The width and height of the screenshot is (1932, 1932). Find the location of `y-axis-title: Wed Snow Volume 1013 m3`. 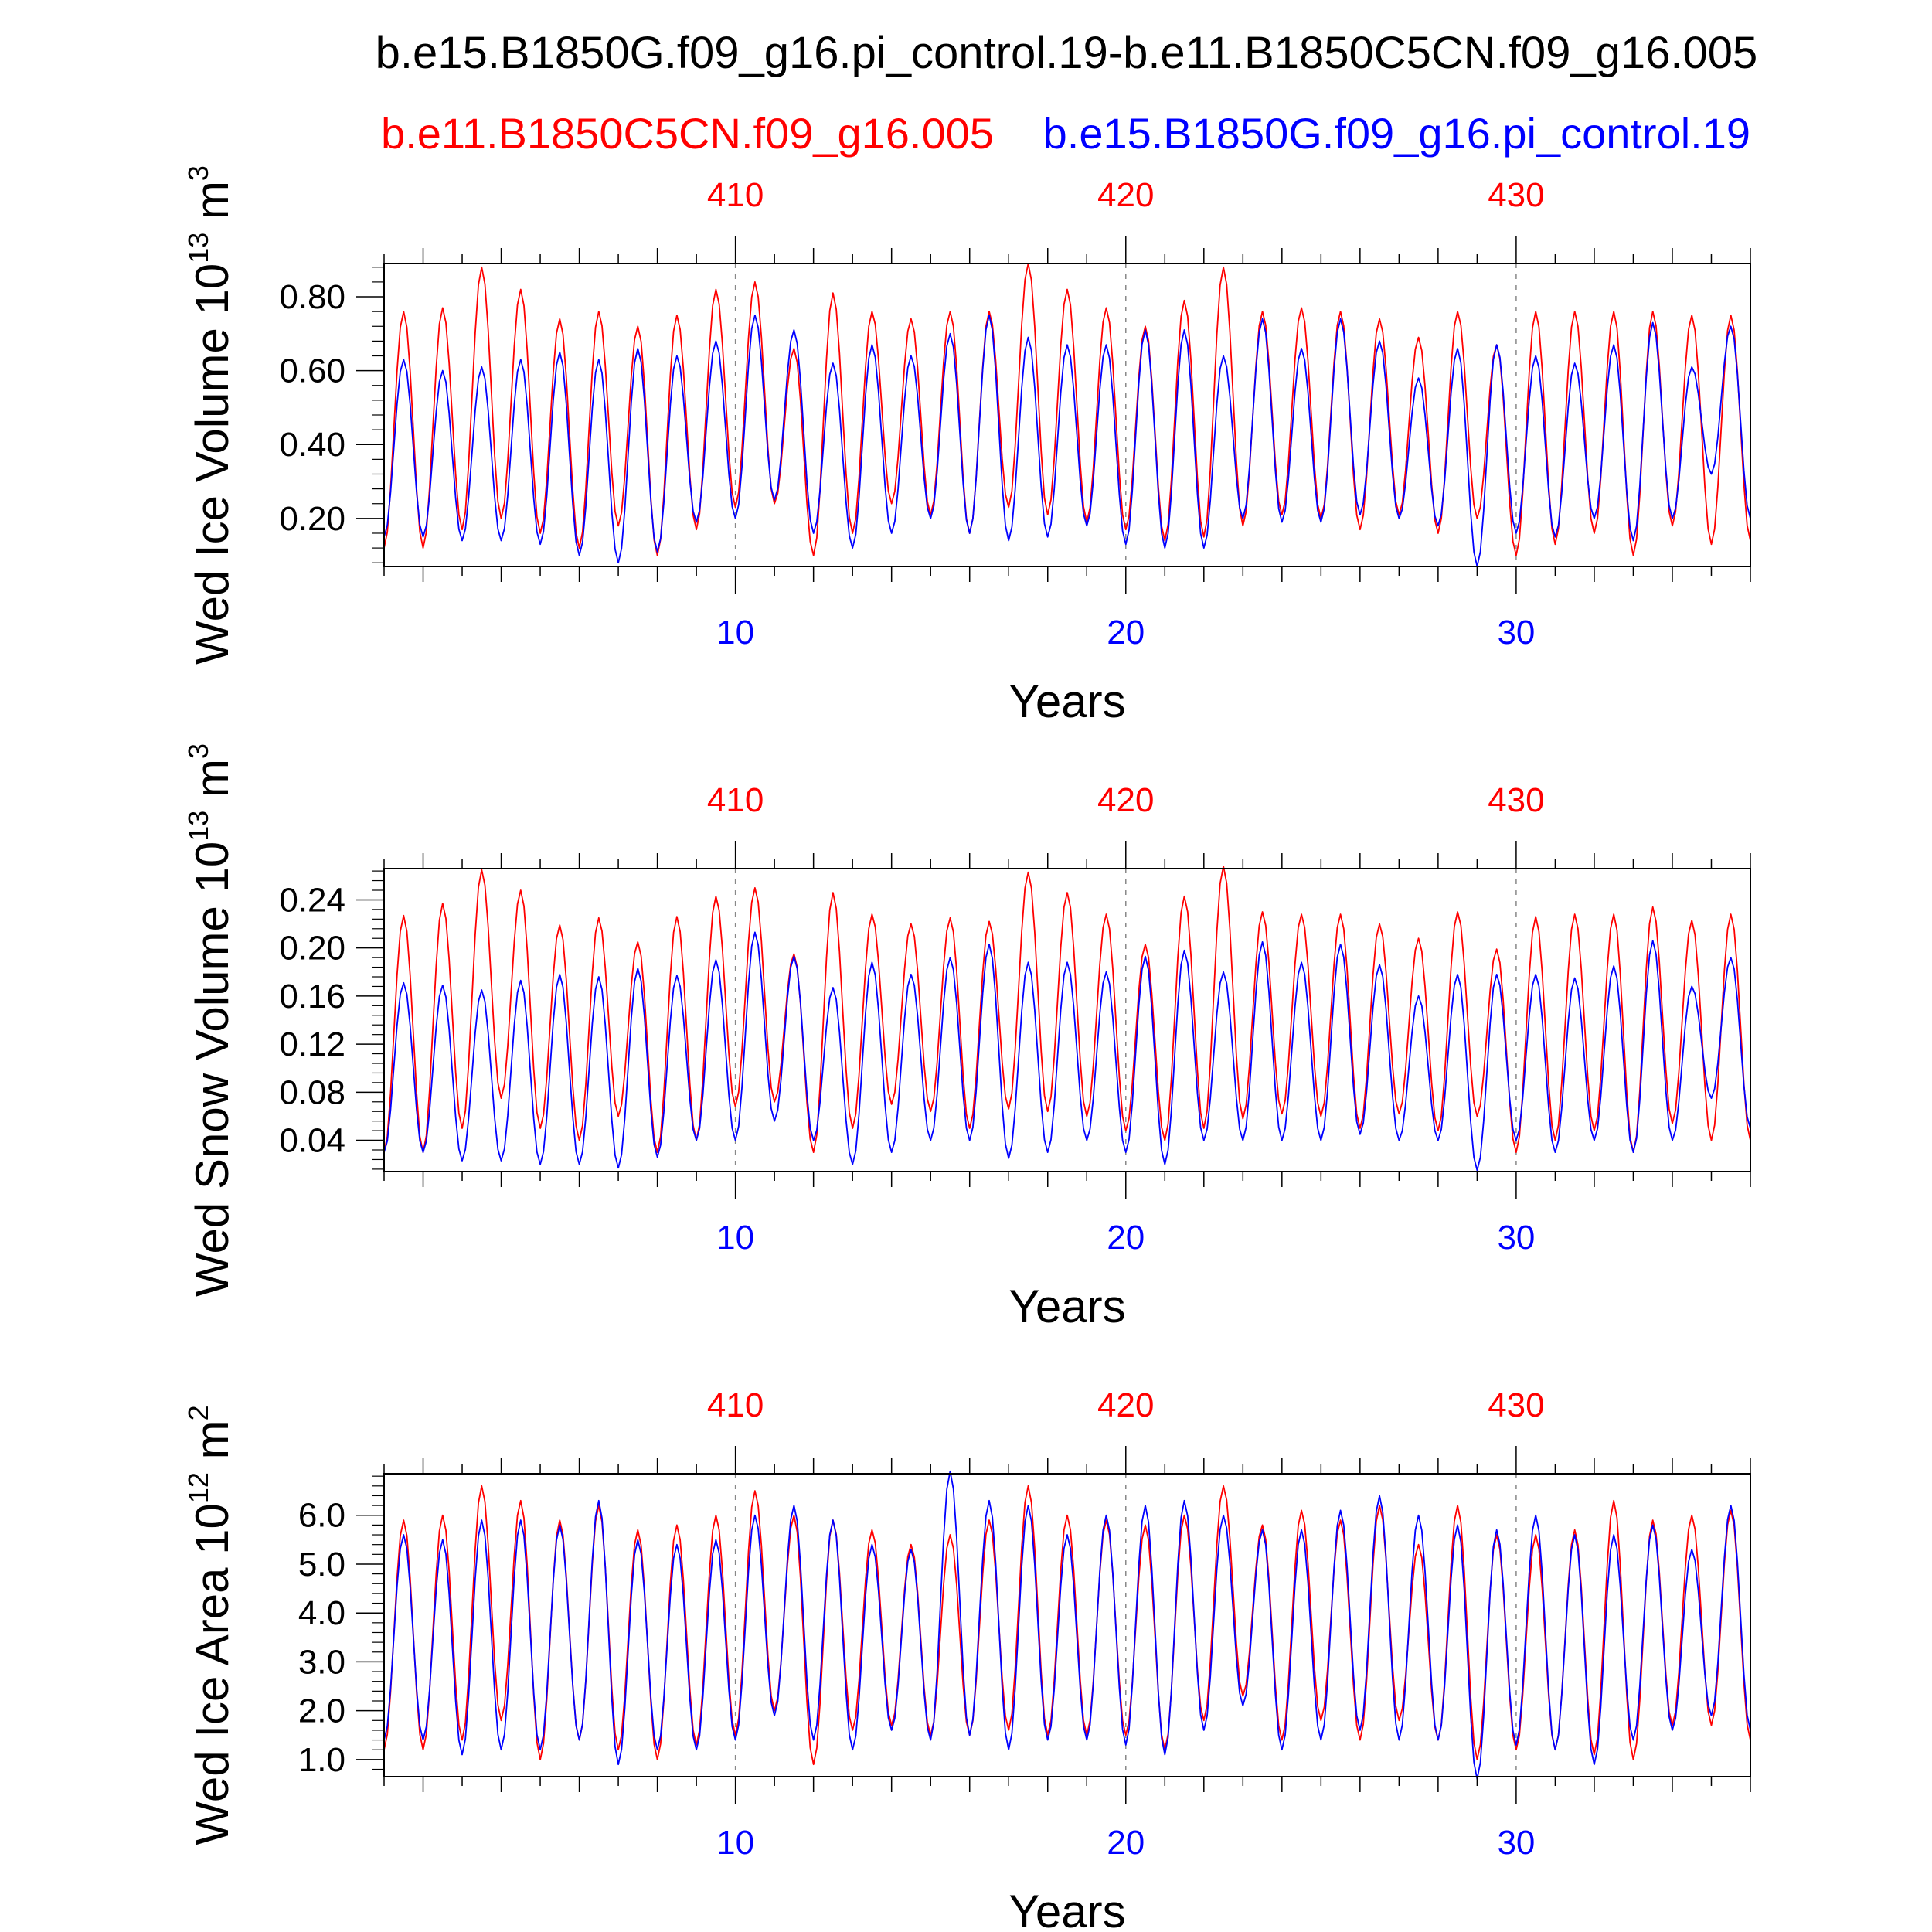

y-axis-title: Wed Snow Volume 1013 m3 is located at coordinates (210, 1020).